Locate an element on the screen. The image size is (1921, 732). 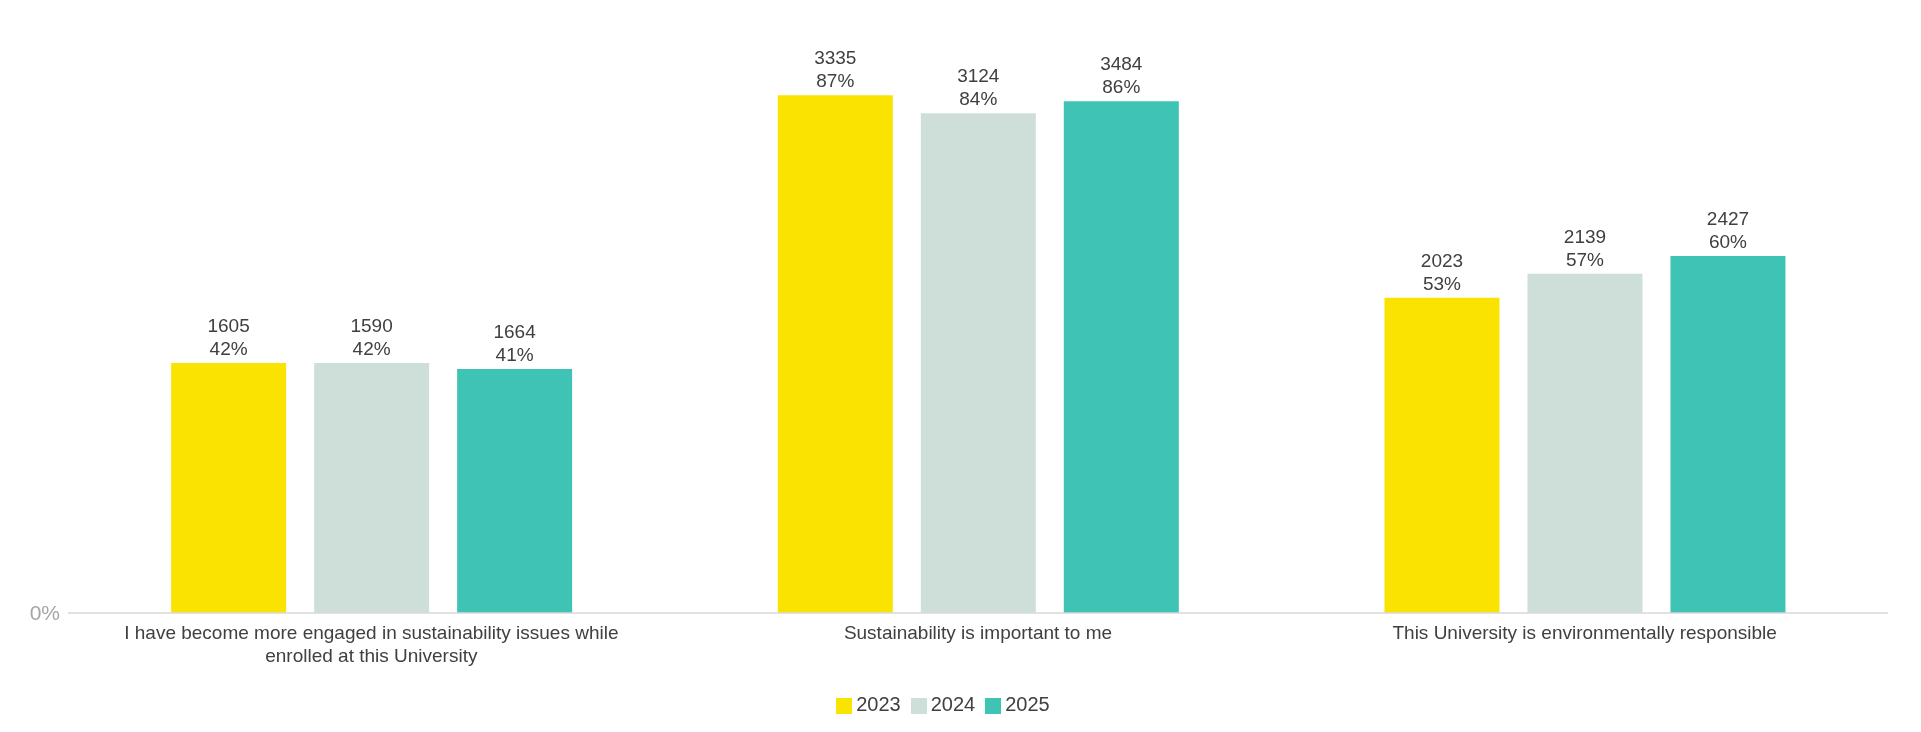
x-tick-label: Sustainability is important to me is located at coordinates (978, 632).